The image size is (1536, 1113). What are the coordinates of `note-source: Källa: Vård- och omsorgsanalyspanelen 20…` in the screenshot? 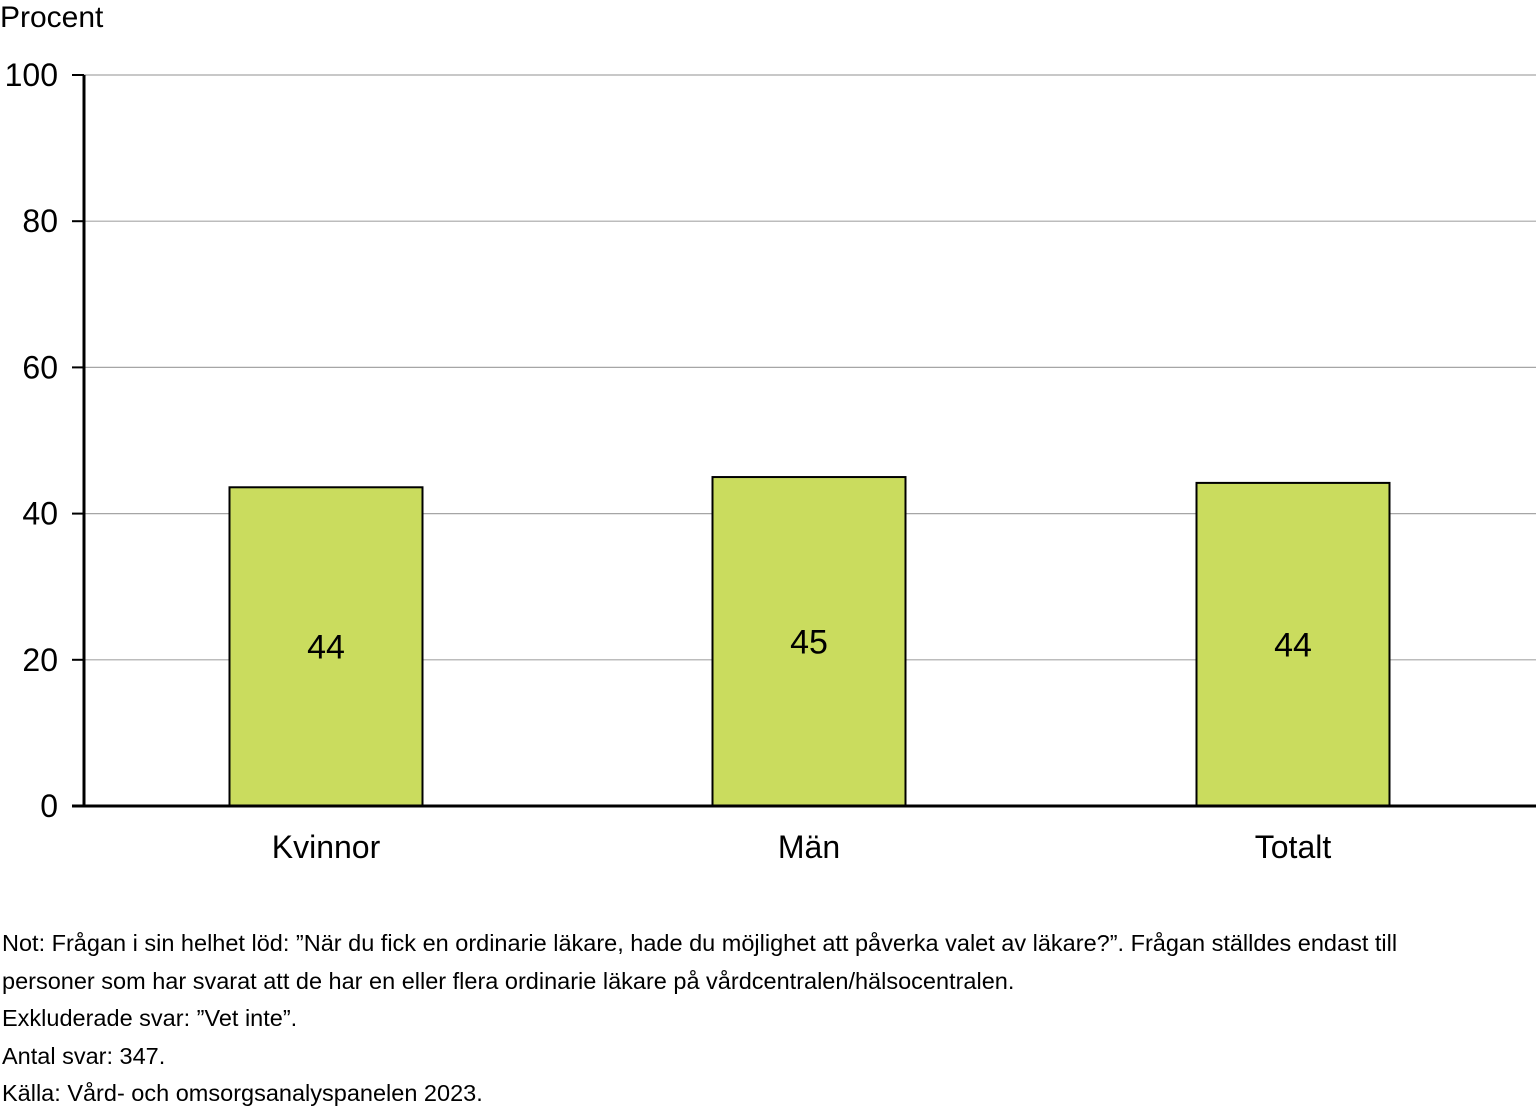 It's located at (242, 1093).